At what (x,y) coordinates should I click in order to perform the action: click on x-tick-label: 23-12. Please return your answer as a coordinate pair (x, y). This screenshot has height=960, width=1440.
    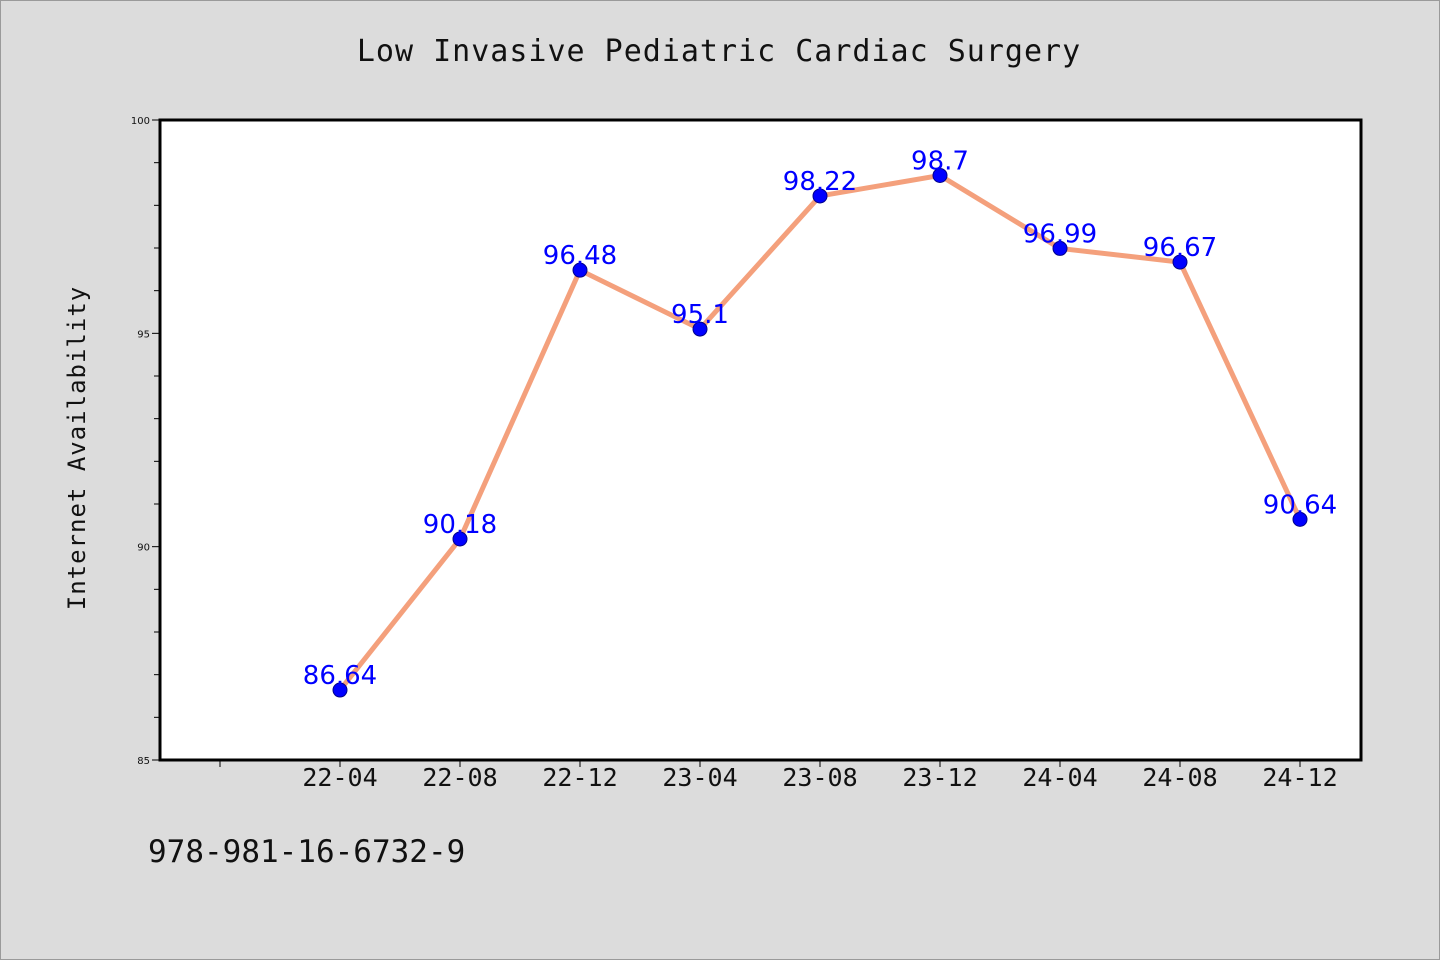
    Looking at the image, I should click on (939, 777).